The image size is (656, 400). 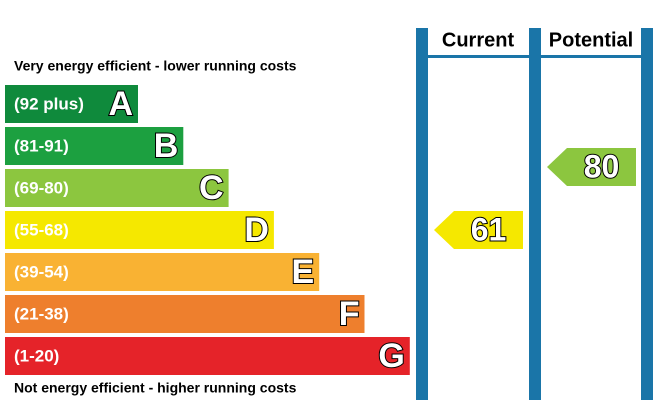 I want to click on band-letter: E, so click(x=303, y=272).